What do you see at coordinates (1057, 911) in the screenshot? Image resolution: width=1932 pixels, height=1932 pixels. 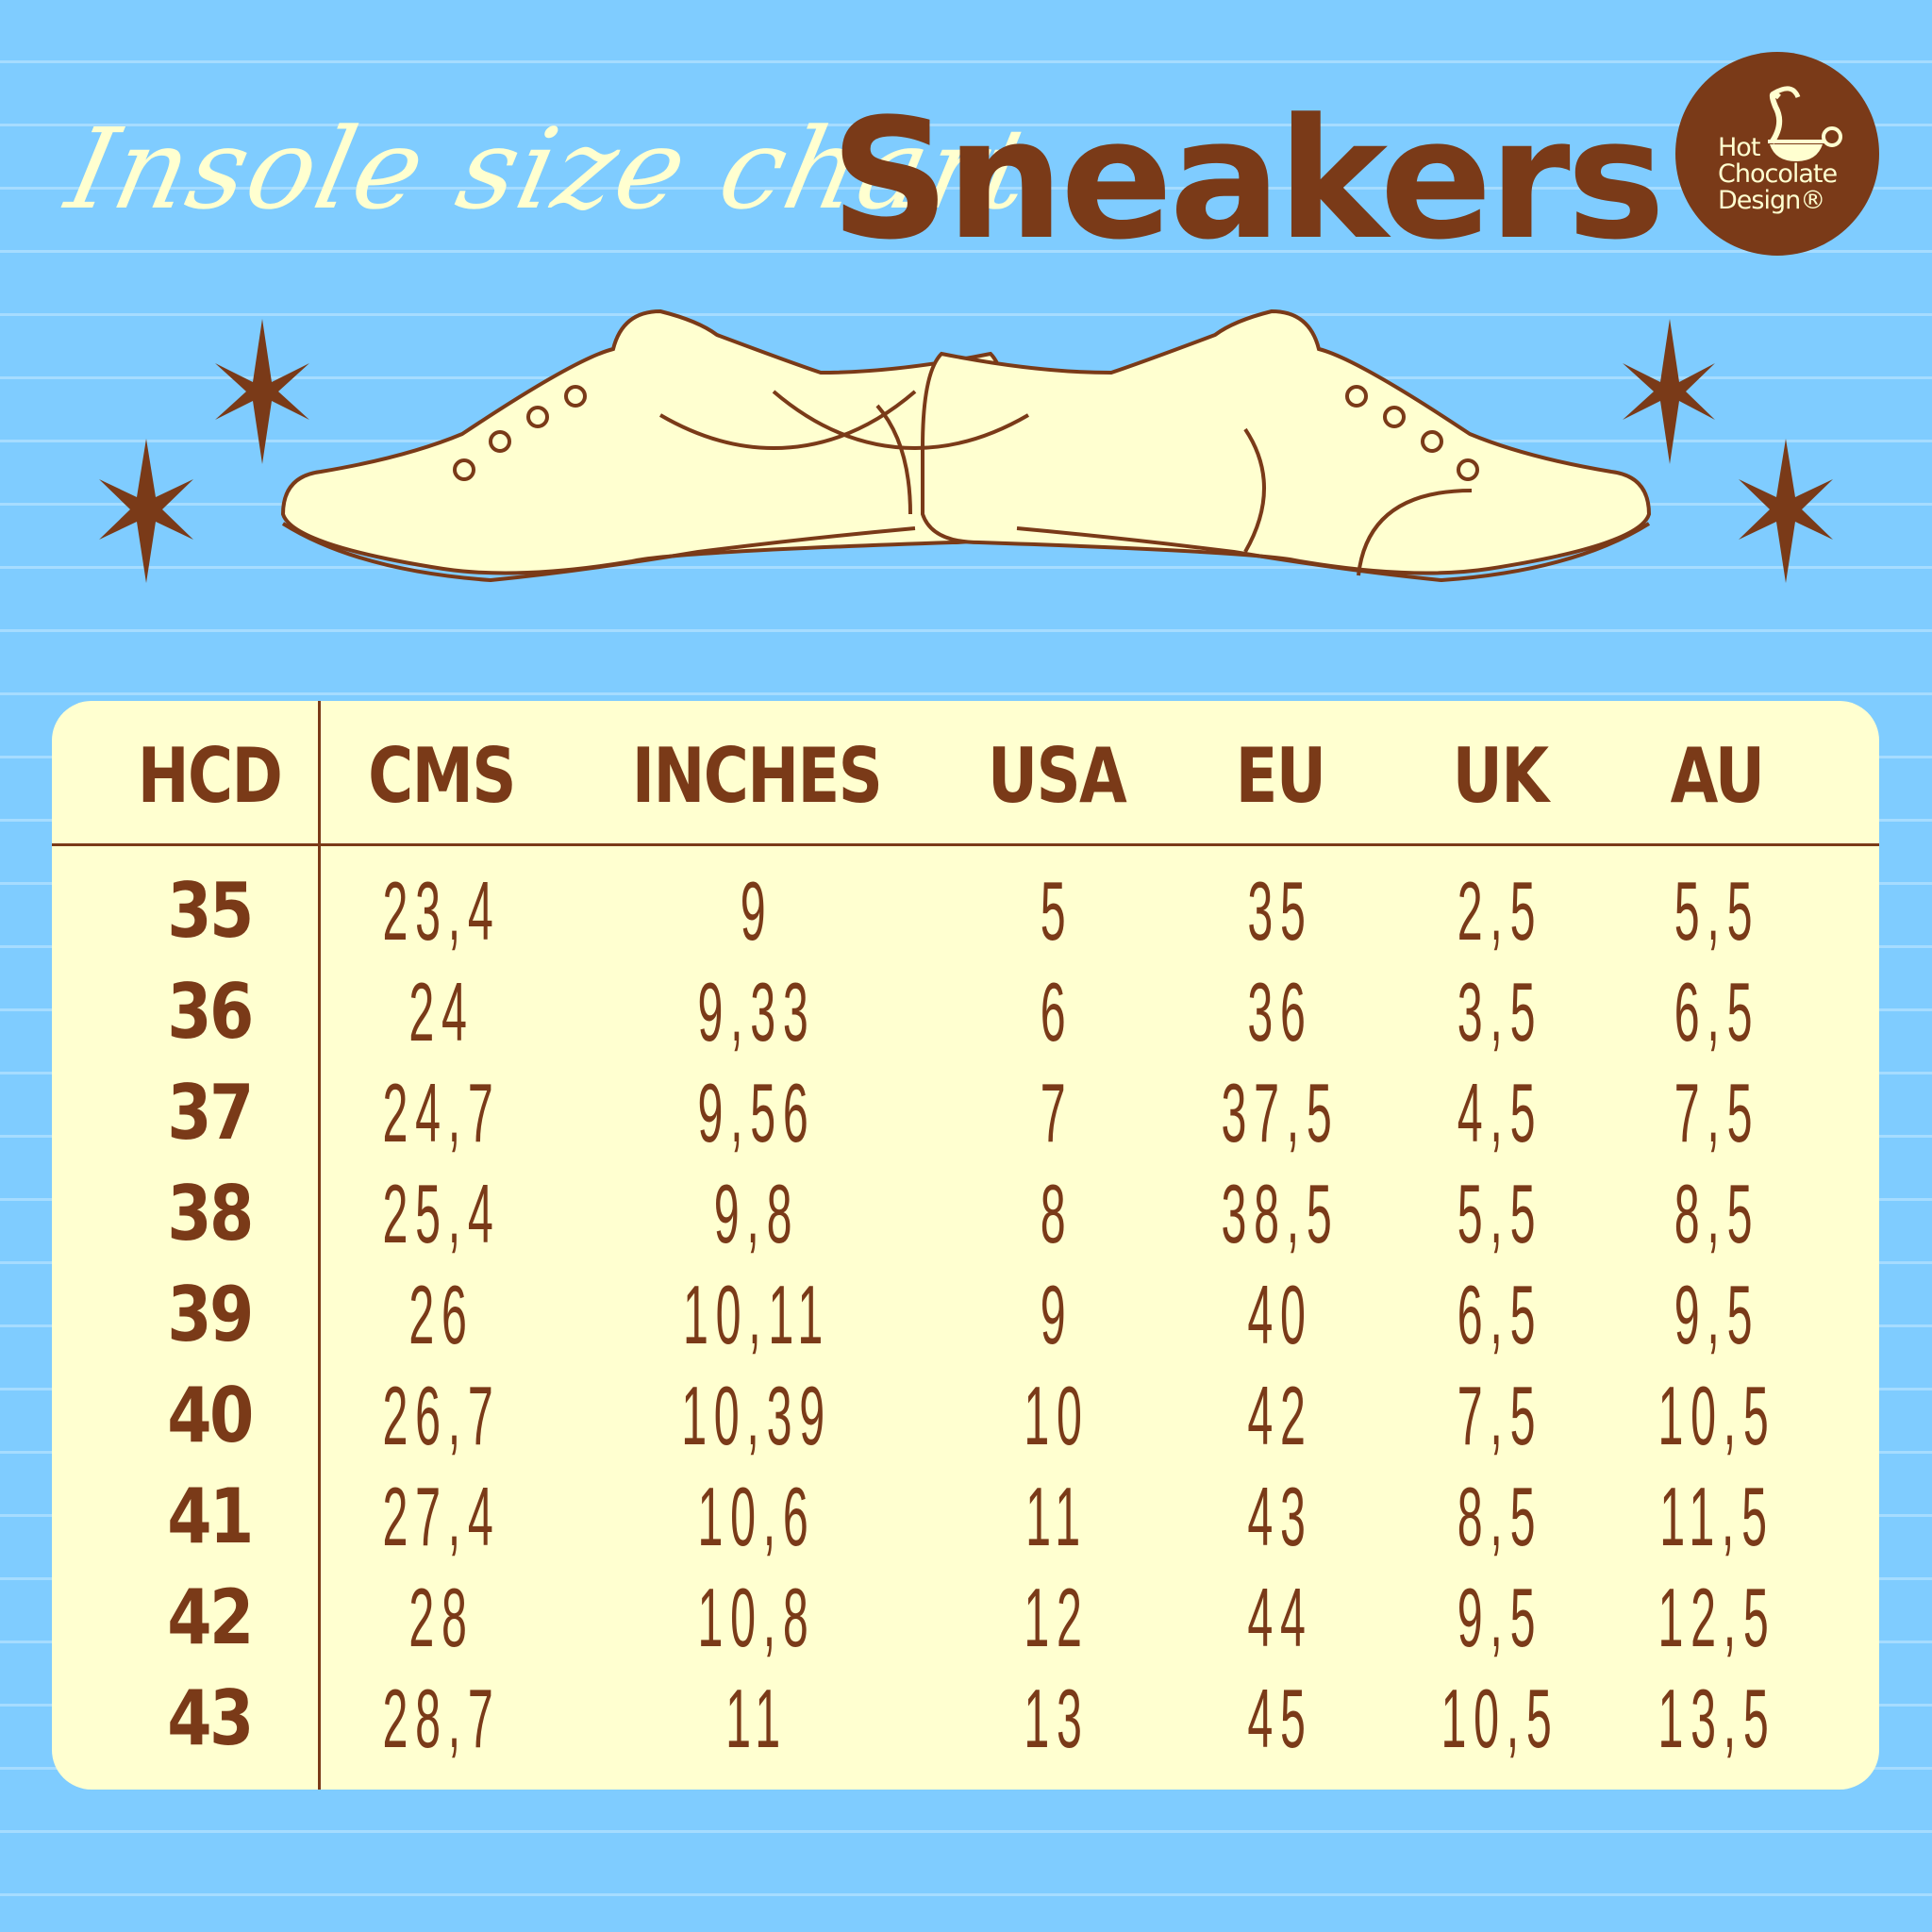 I see `table-cell: 5` at bounding box center [1057, 911].